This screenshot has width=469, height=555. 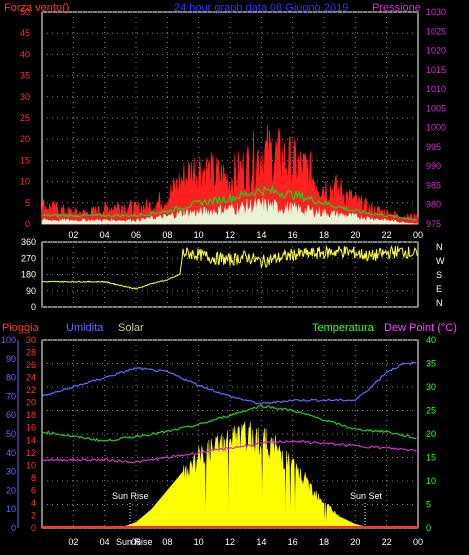 What do you see at coordinates (11, 490) in the screenshot?
I see `humidity-tick-label: 20` at bounding box center [11, 490].